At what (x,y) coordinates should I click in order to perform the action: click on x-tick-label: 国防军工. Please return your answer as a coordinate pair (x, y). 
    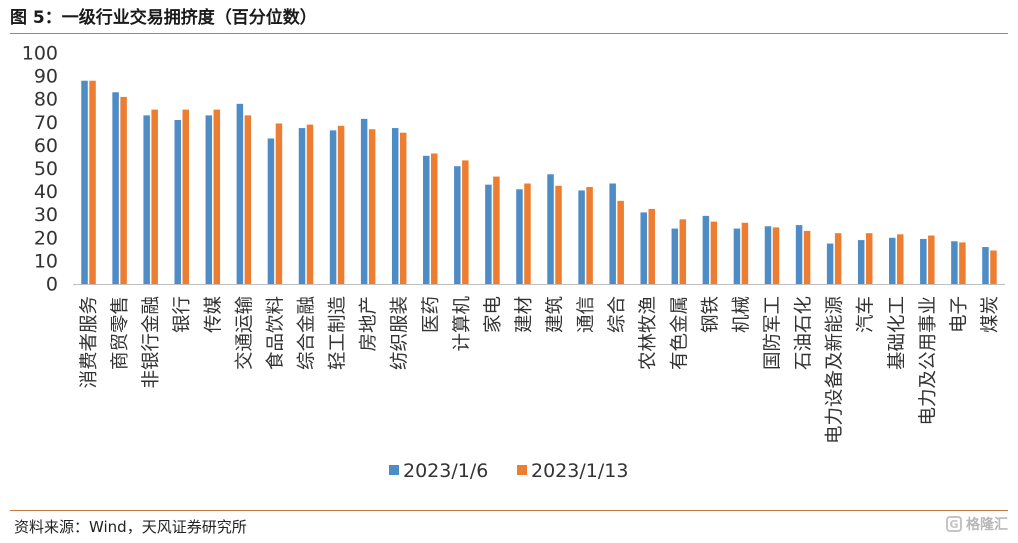
    Looking at the image, I should click on (773, 333).